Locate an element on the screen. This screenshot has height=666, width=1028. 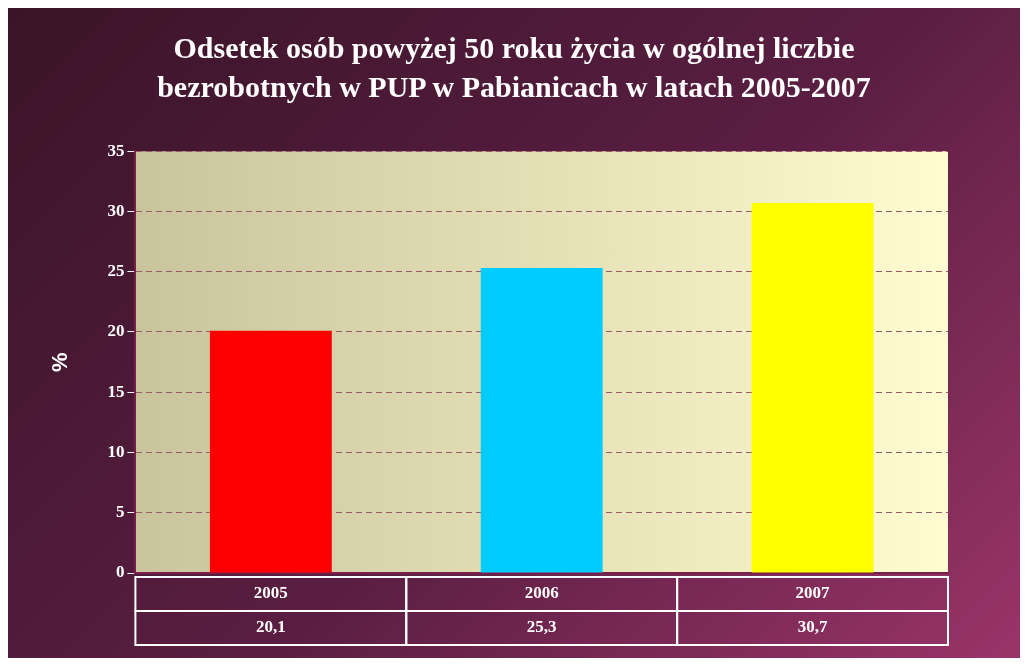
data-label: 30,7 is located at coordinates (812, 627).